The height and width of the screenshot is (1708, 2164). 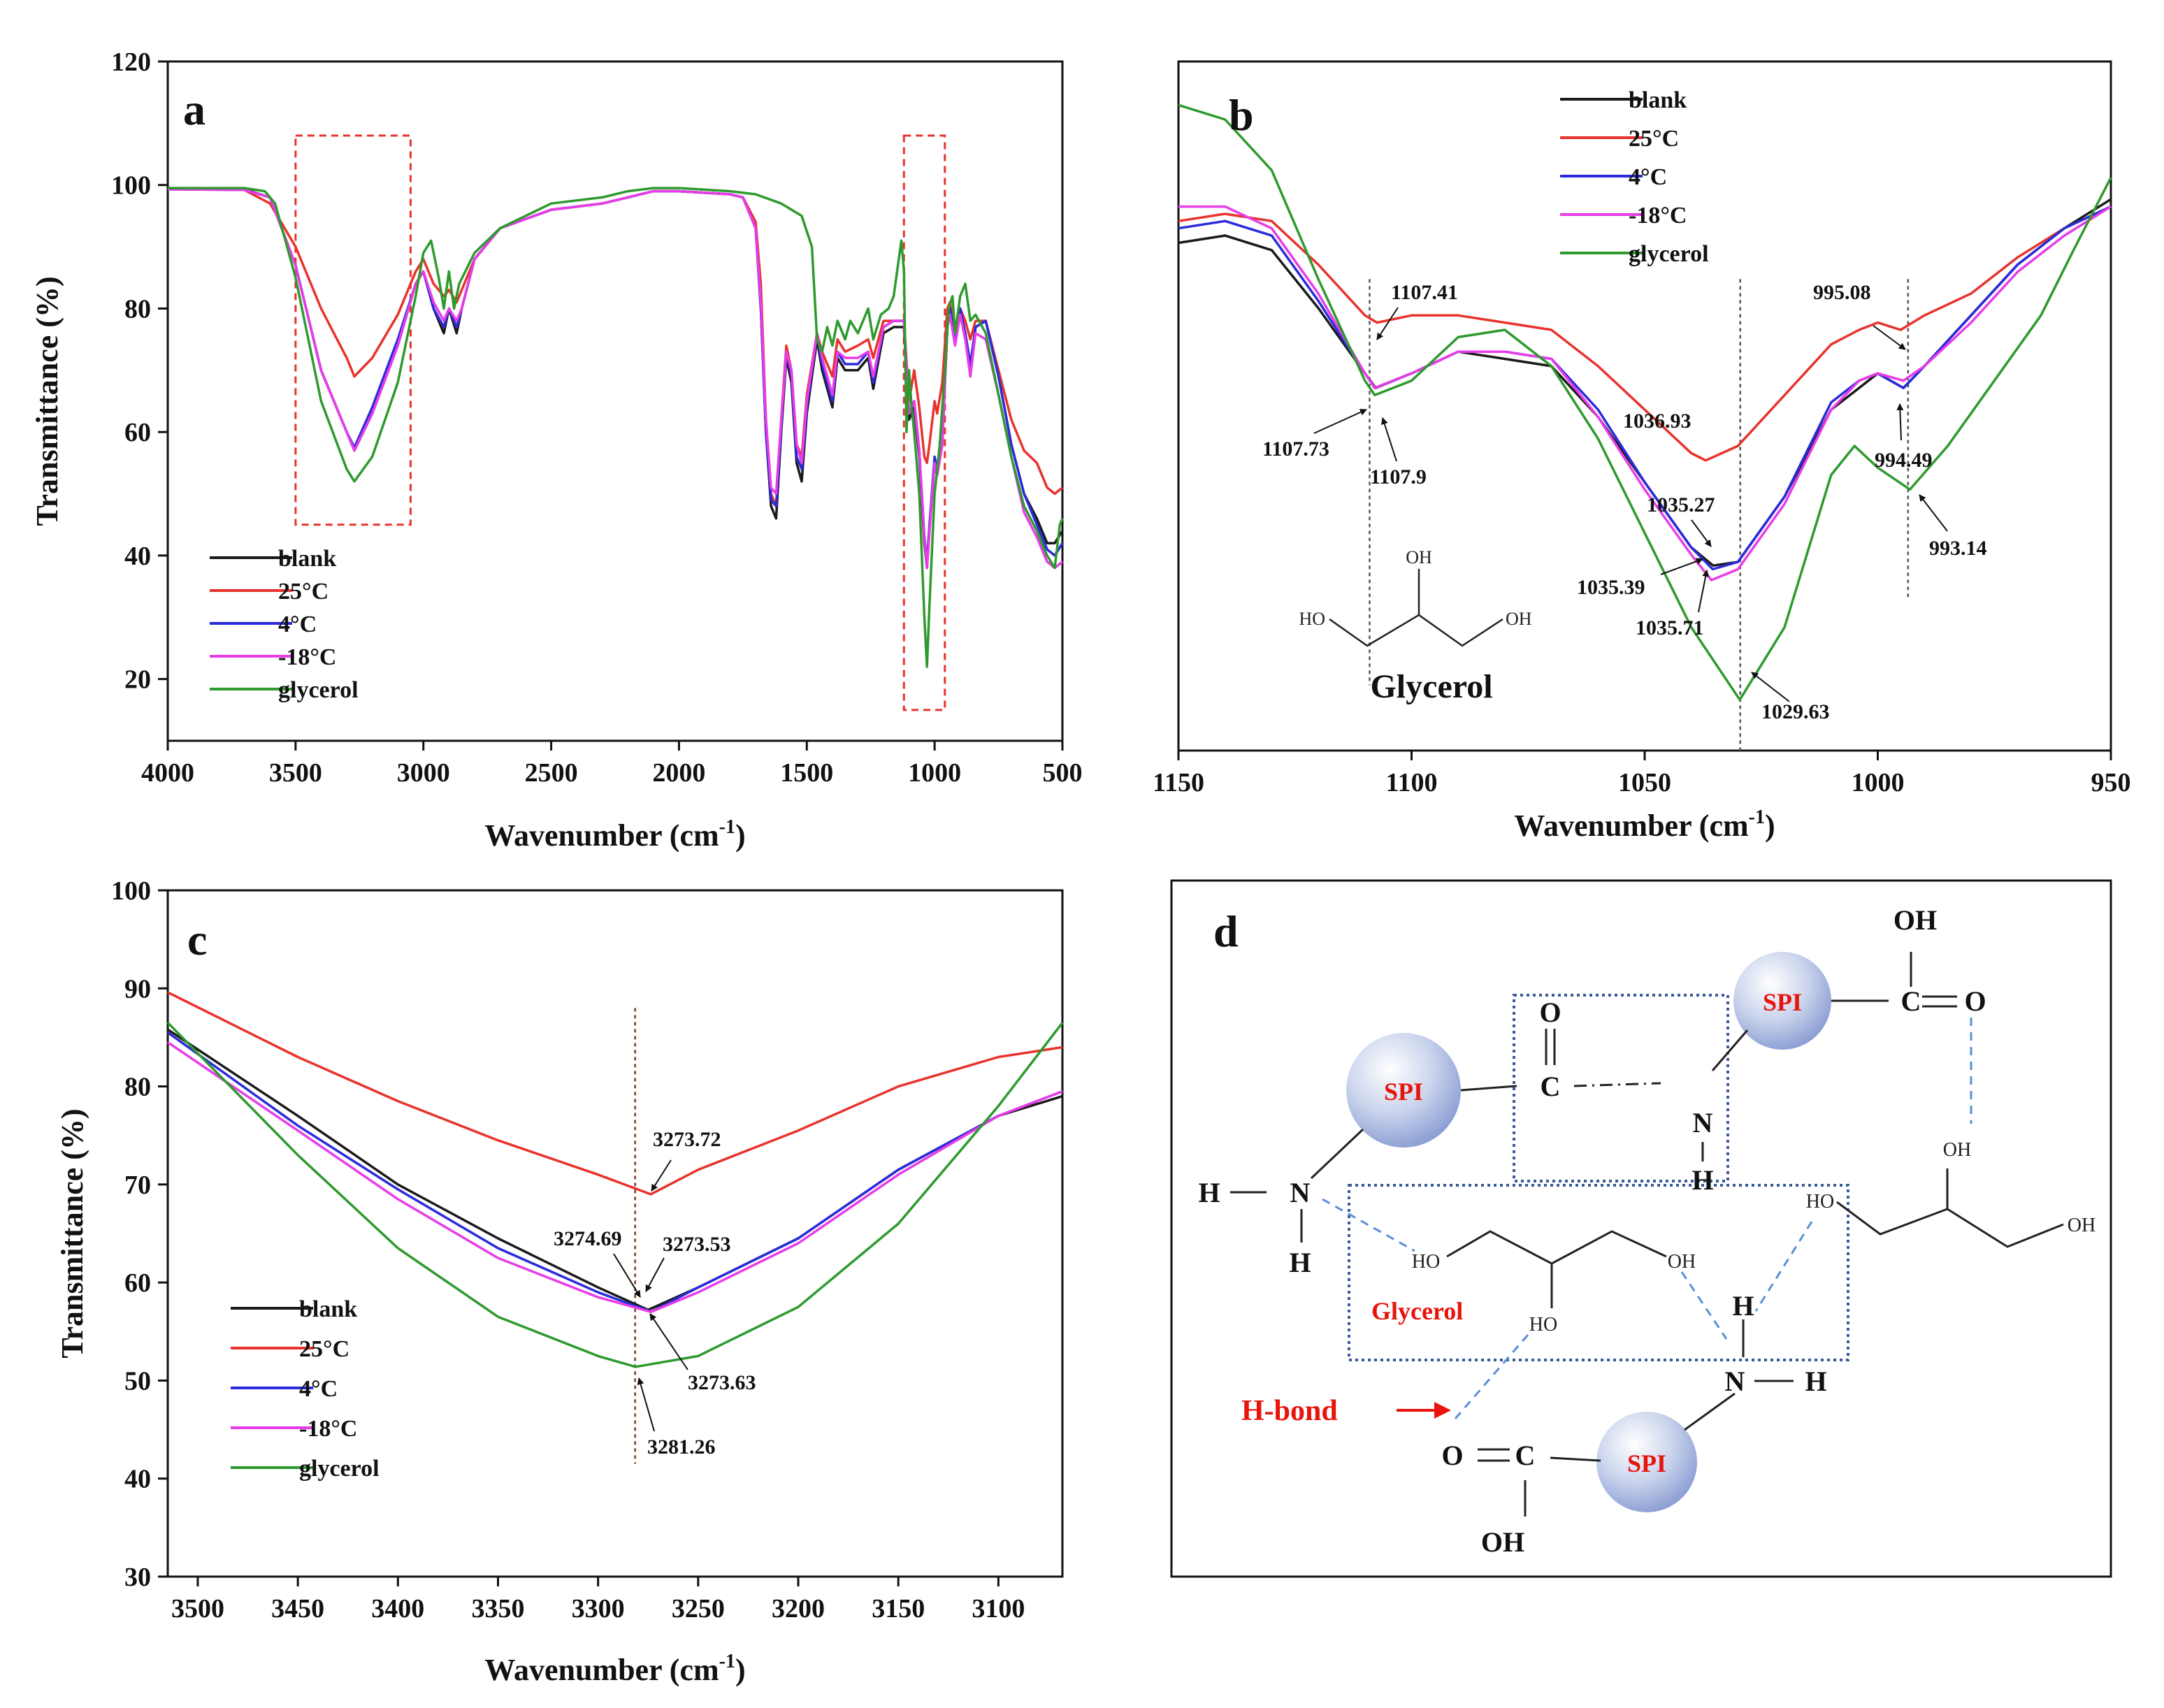 What do you see at coordinates (1950, 1224) in the screenshot?
I see `glycerol-molecule-right` at bounding box center [1950, 1224].